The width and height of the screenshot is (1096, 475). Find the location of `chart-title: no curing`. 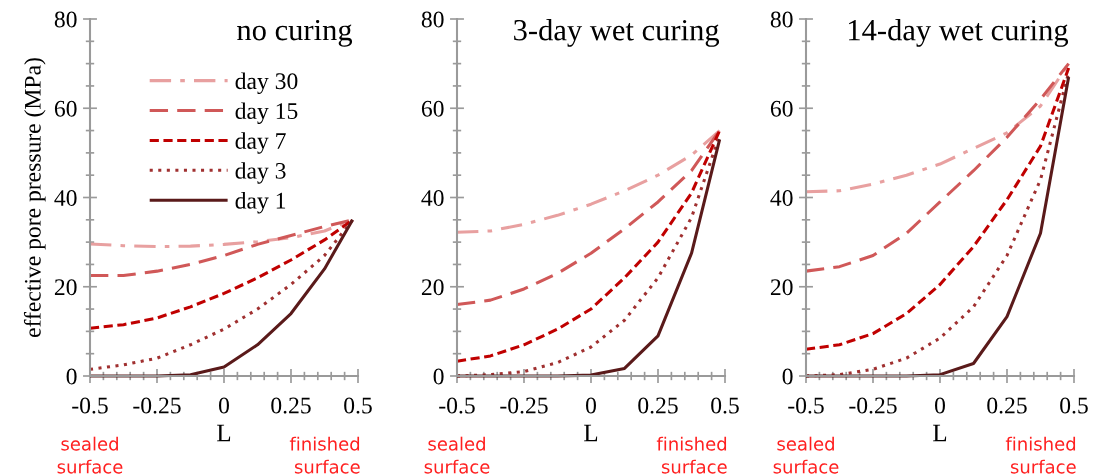

chart-title: no curing is located at coordinates (295, 33).